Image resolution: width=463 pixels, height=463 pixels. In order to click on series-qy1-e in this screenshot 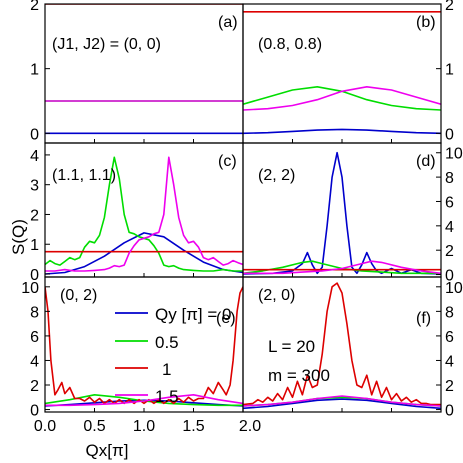, I will do `click(144, 345)`.